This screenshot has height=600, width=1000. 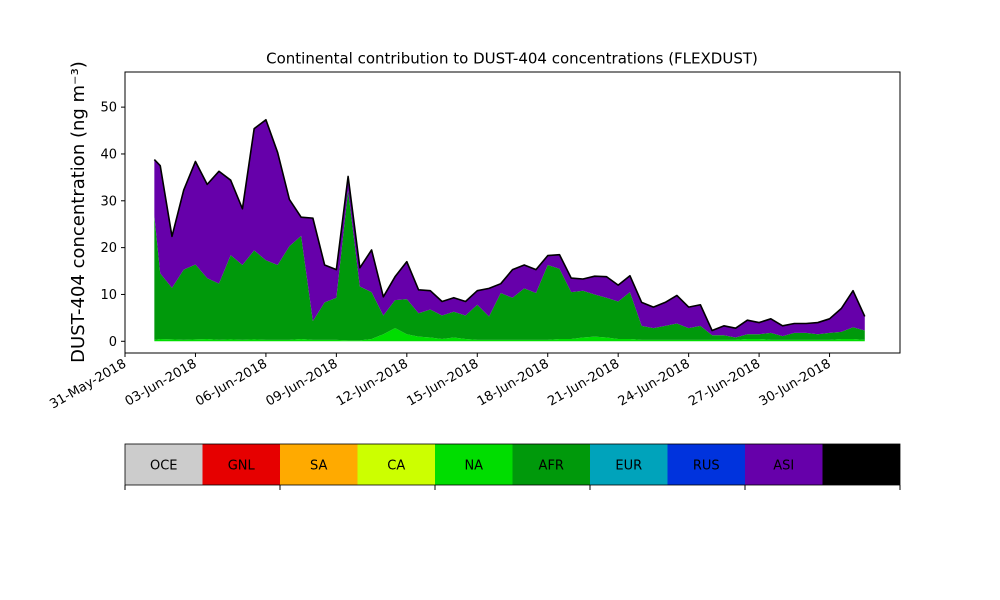 I want to click on legend-label-sa: SA, so click(x=318, y=466).